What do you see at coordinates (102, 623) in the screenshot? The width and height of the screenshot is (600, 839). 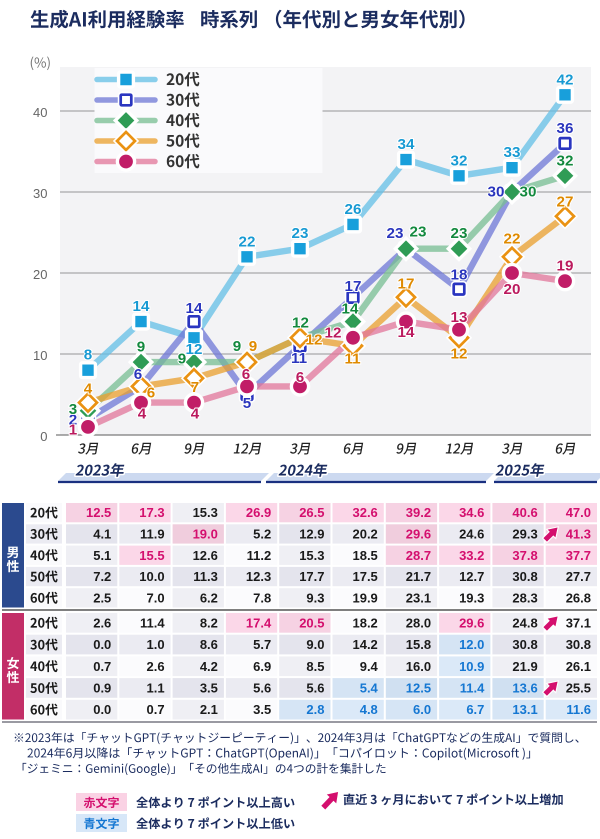 I see `svg-text: 2.6` at bounding box center [102, 623].